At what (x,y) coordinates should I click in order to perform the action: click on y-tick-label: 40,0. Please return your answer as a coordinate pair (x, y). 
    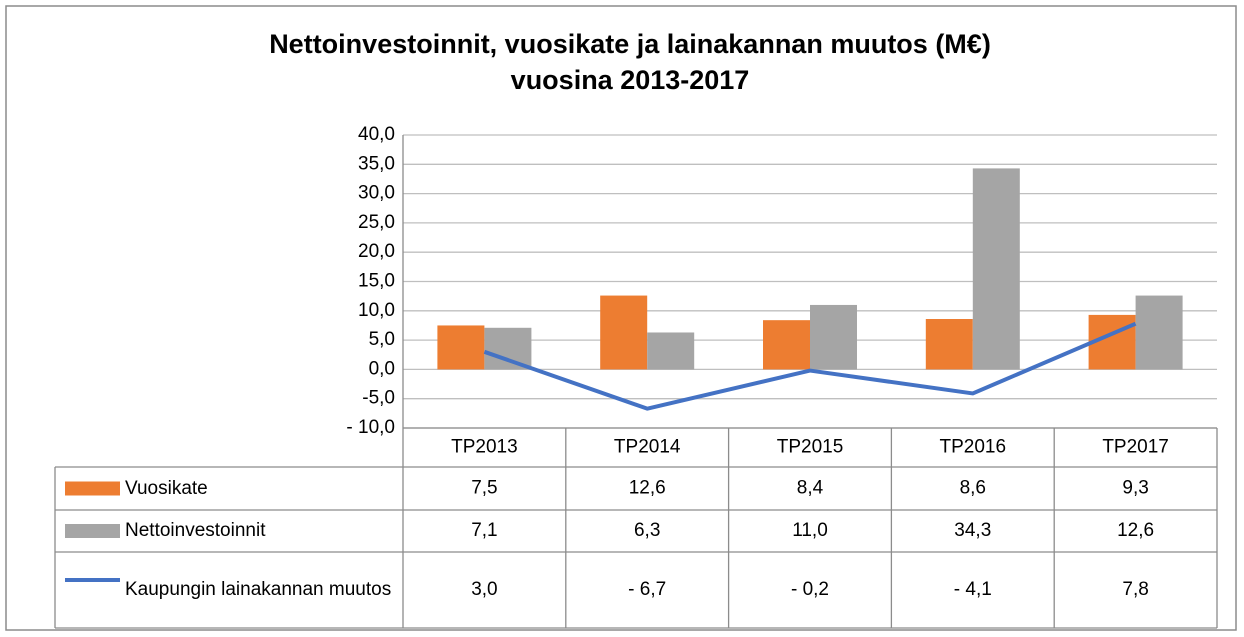
    Looking at the image, I should click on (376, 134).